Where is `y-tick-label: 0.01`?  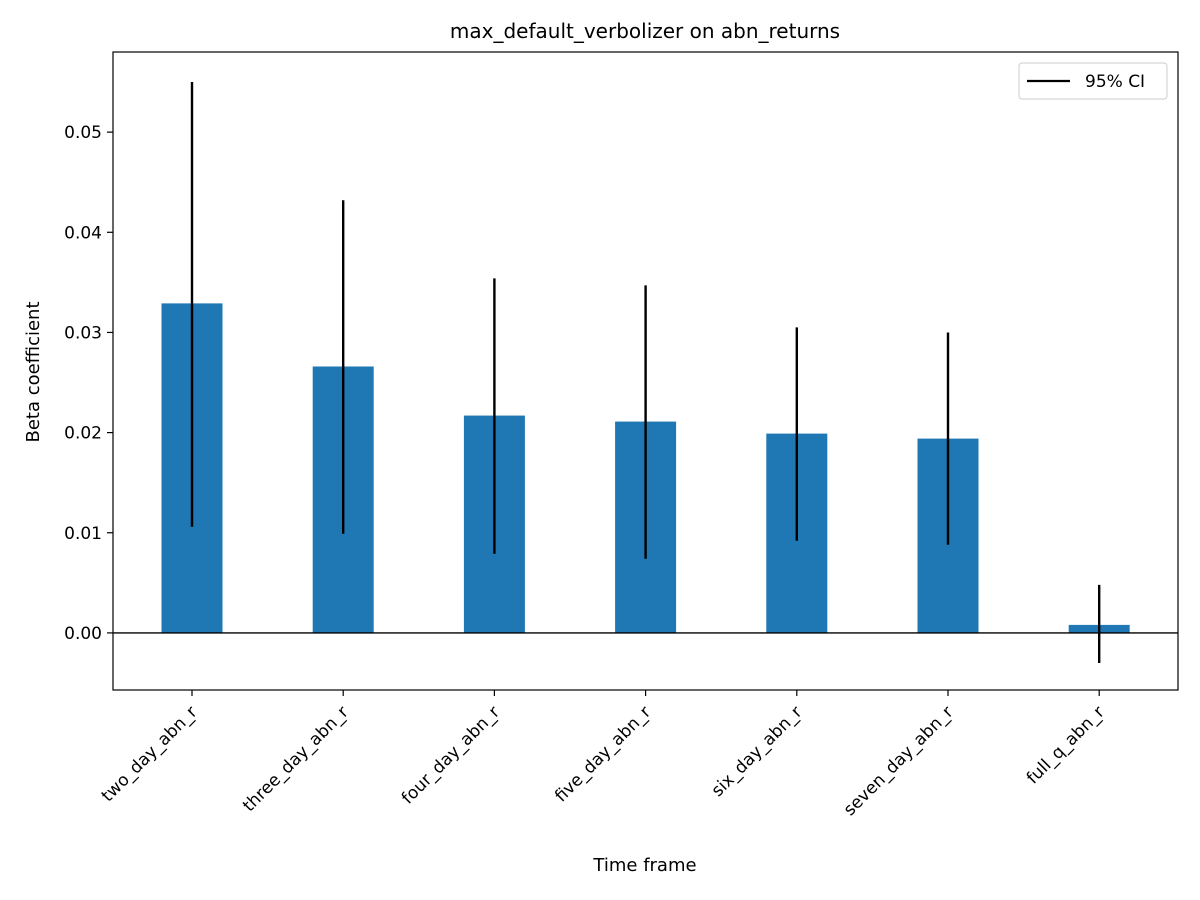
y-tick-label: 0.01 is located at coordinates (83, 534).